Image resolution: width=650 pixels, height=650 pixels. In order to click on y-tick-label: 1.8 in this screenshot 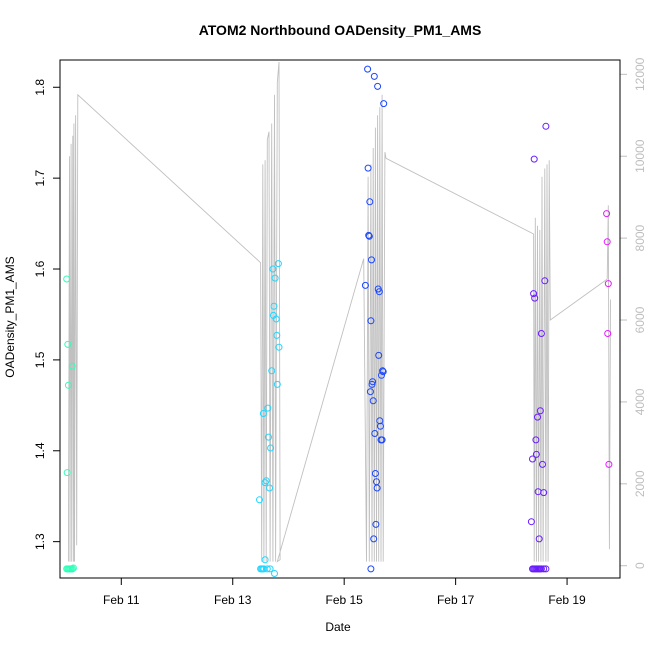, I will do `click(40, 87)`.